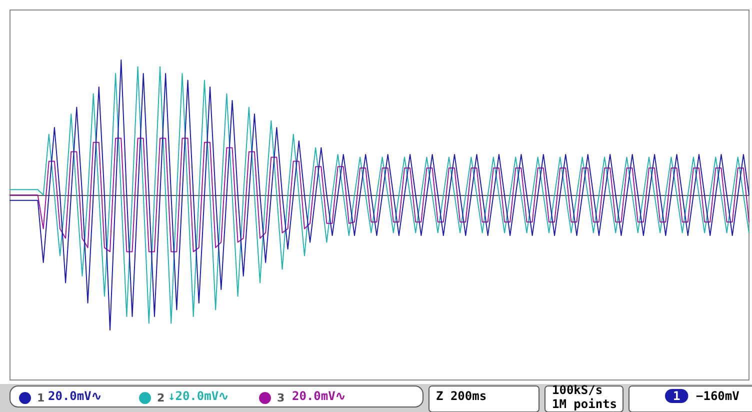 The image size is (752, 412). Describe the element at coordinates (281, 398) in the screenshot. I see `legend-label: 3` at that location.